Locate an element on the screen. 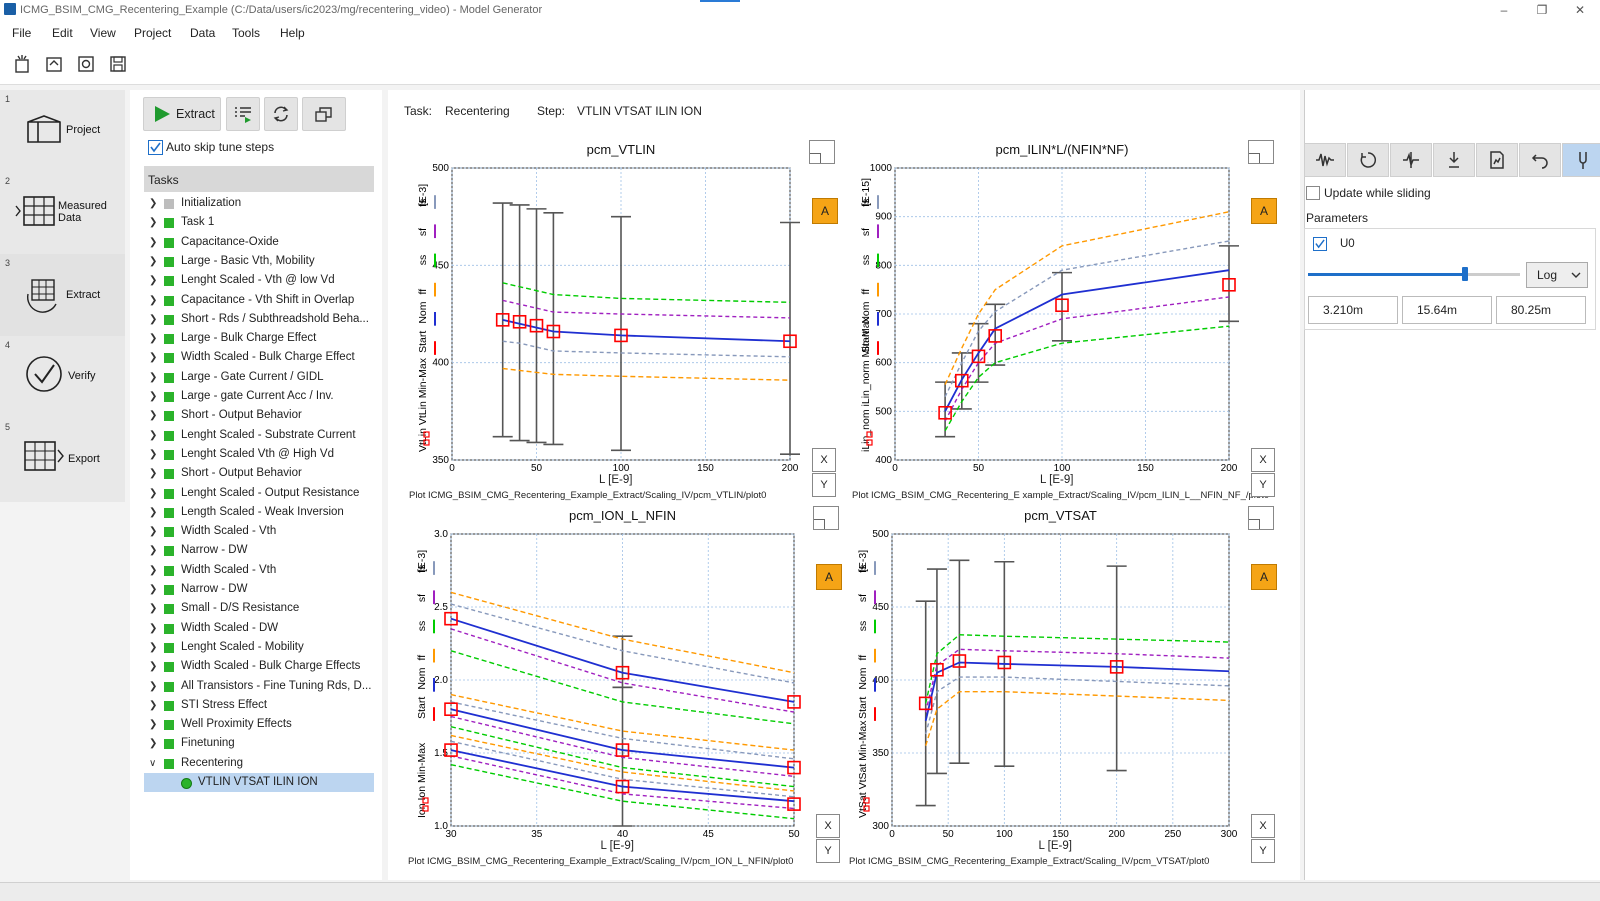  task-item: ❯ Capacitance - Vth Shift in Overlap is located at coordinates (259, 300).